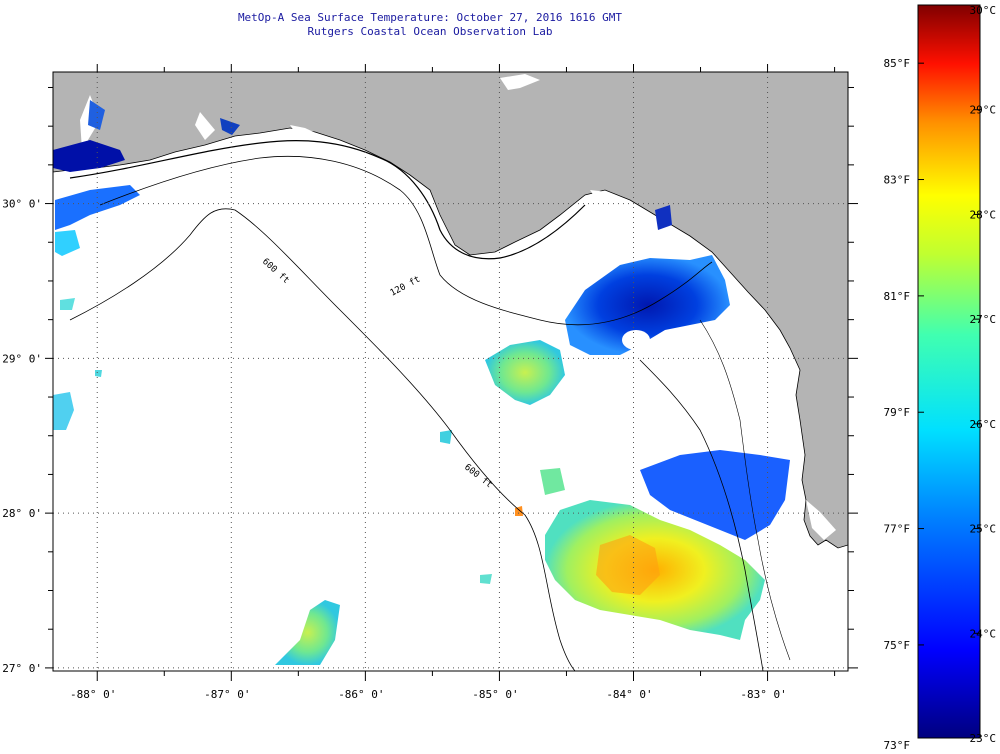 The image size is (1000, 754). Describe the element at coordinates (897, 645) in the screenshot. I see `colorbar-label-fahrenheit: 75°F` at that location.